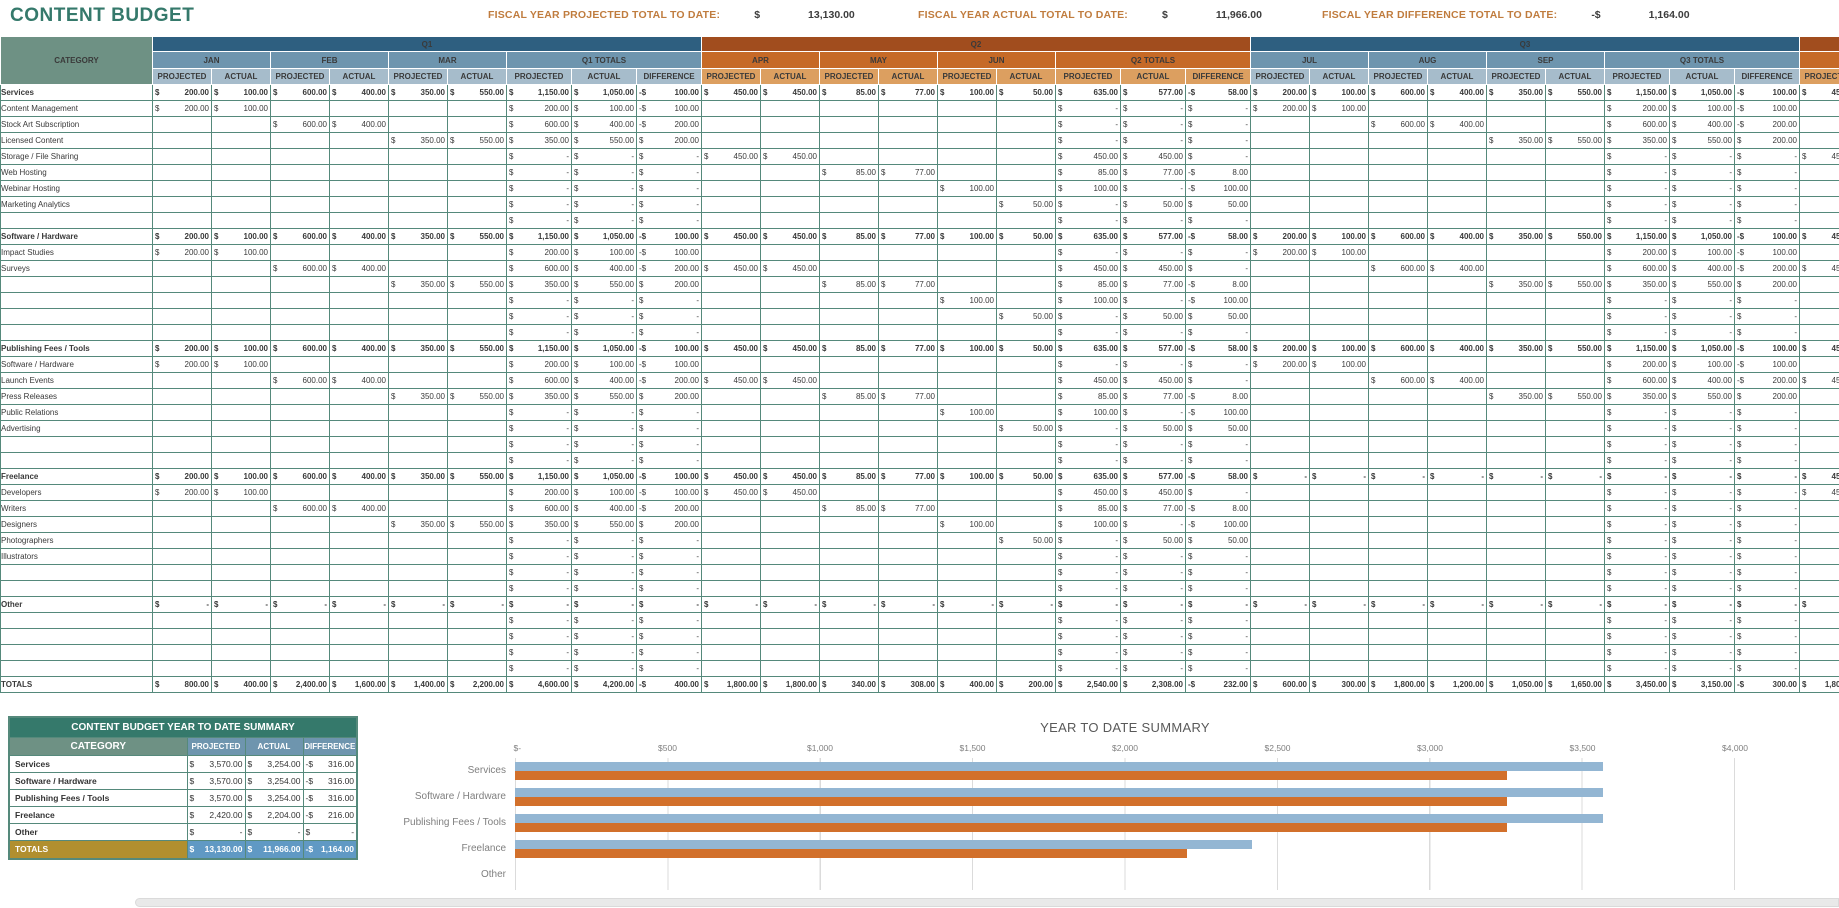  Describe the element at coordinates (76, 556) in the screenshot. I see `category-cell: Illustrators` at that location.